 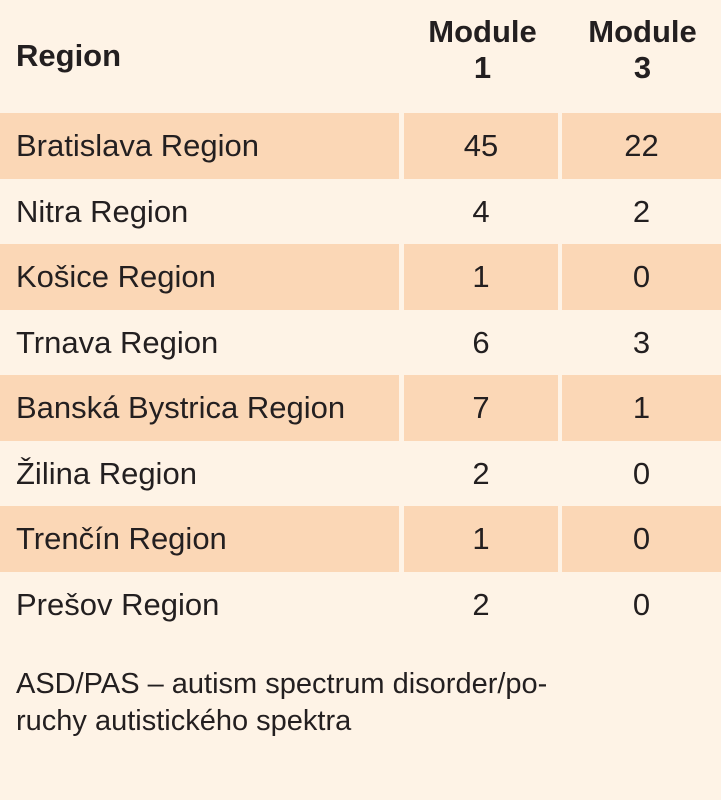 I want to click on cell-module-1: 7, so click(x=481, y=408).